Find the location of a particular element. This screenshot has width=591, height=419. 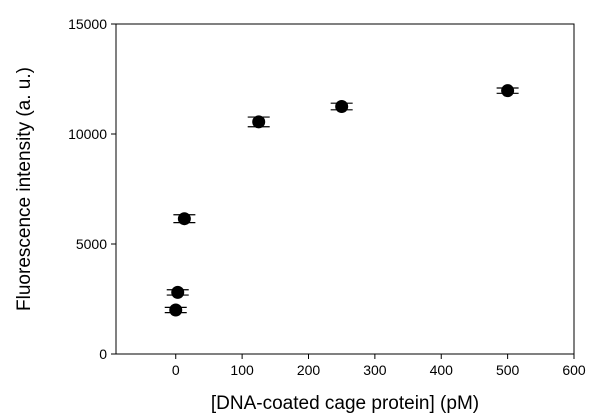

x-tick-label: 600 is located at coordinates (574, 370).